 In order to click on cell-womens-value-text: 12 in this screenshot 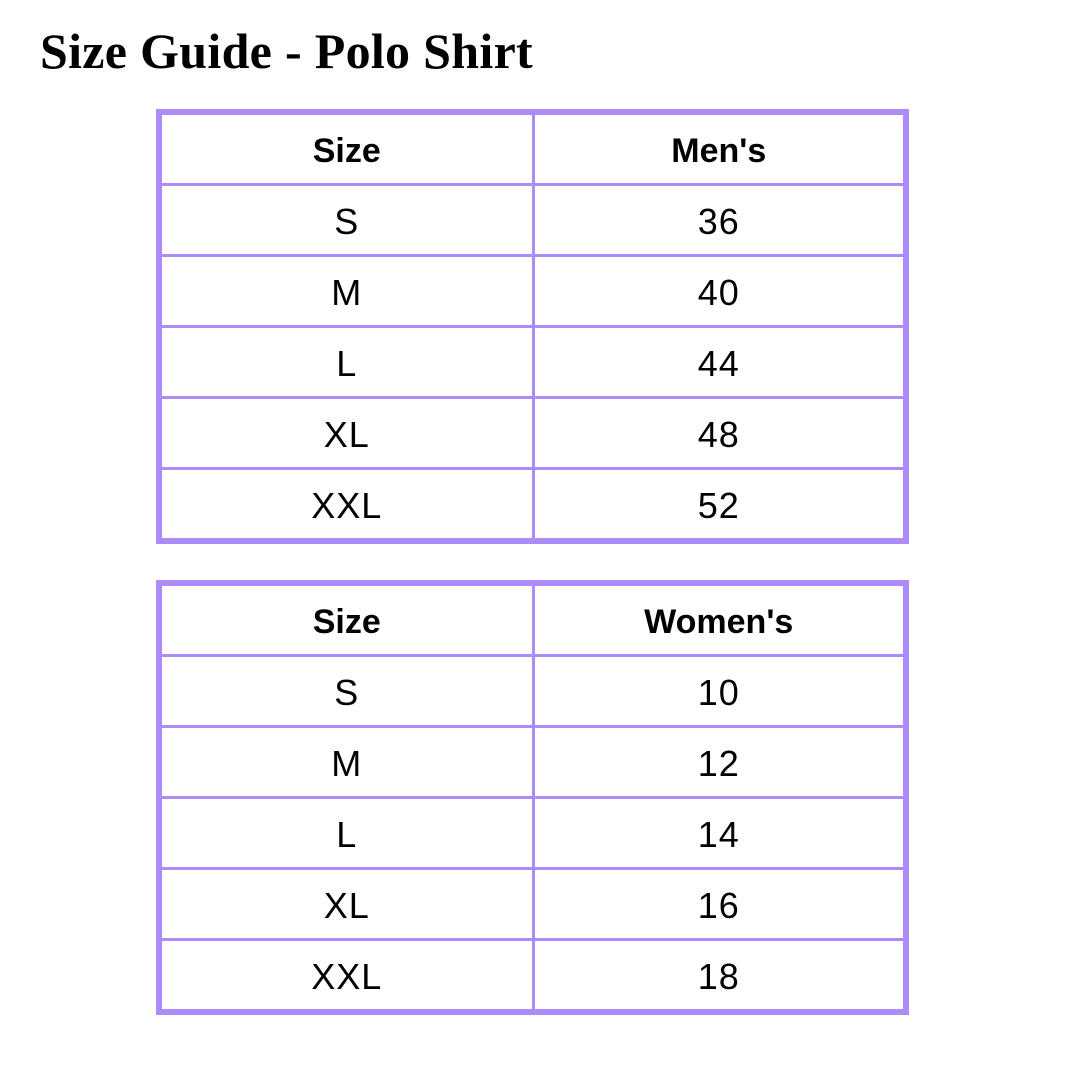, I will do `click(718, 763)`.